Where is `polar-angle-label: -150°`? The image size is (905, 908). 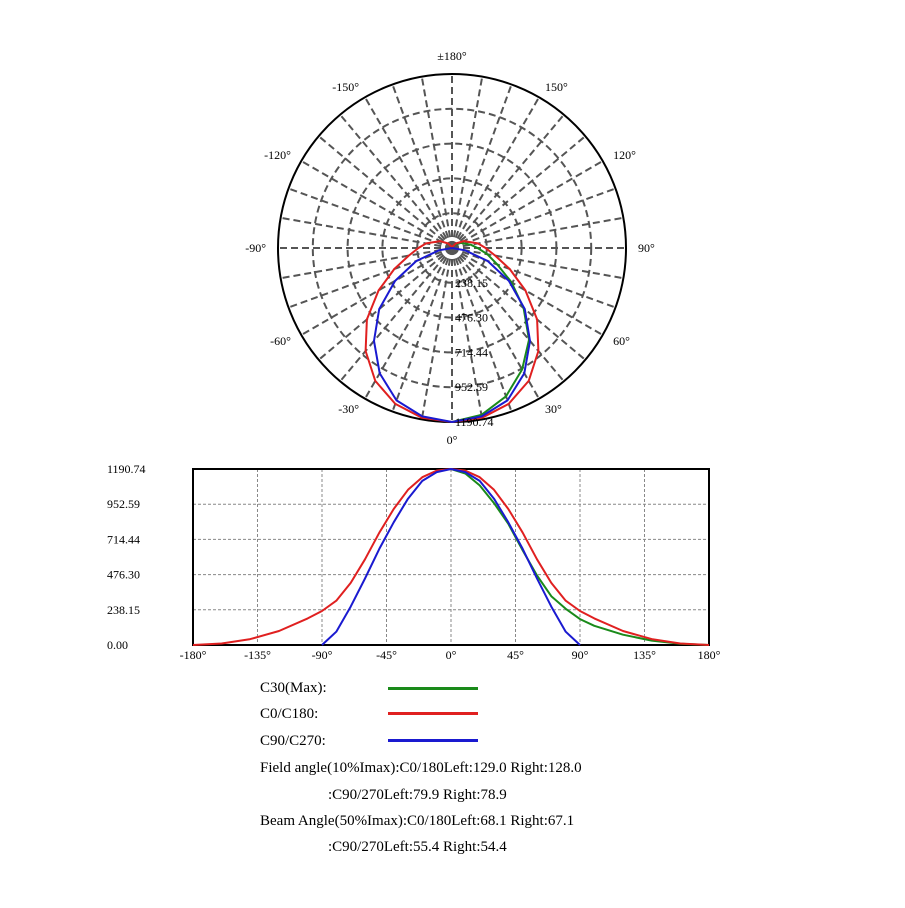
polar-angle-label: -150° is located at coordinates (345, 87).